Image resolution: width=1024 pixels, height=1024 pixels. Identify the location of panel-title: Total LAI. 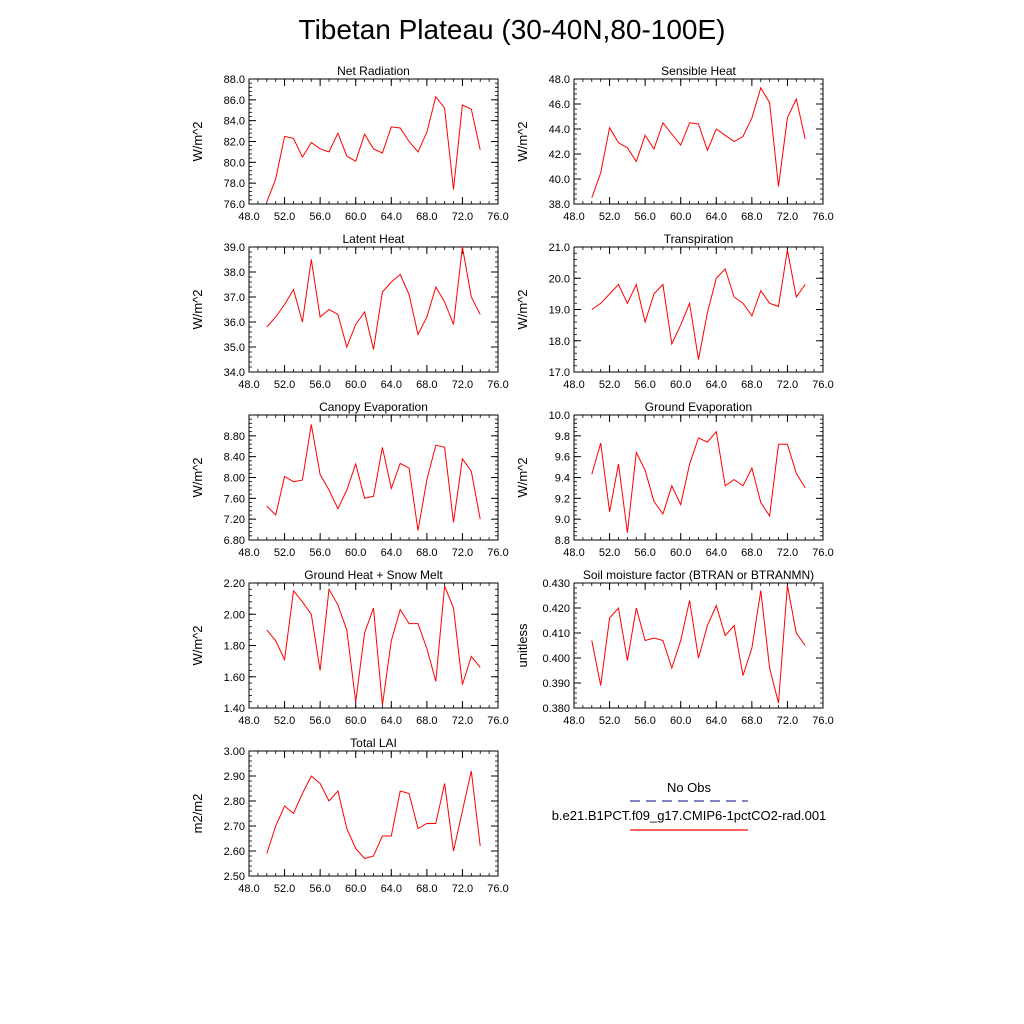
(373, 743).